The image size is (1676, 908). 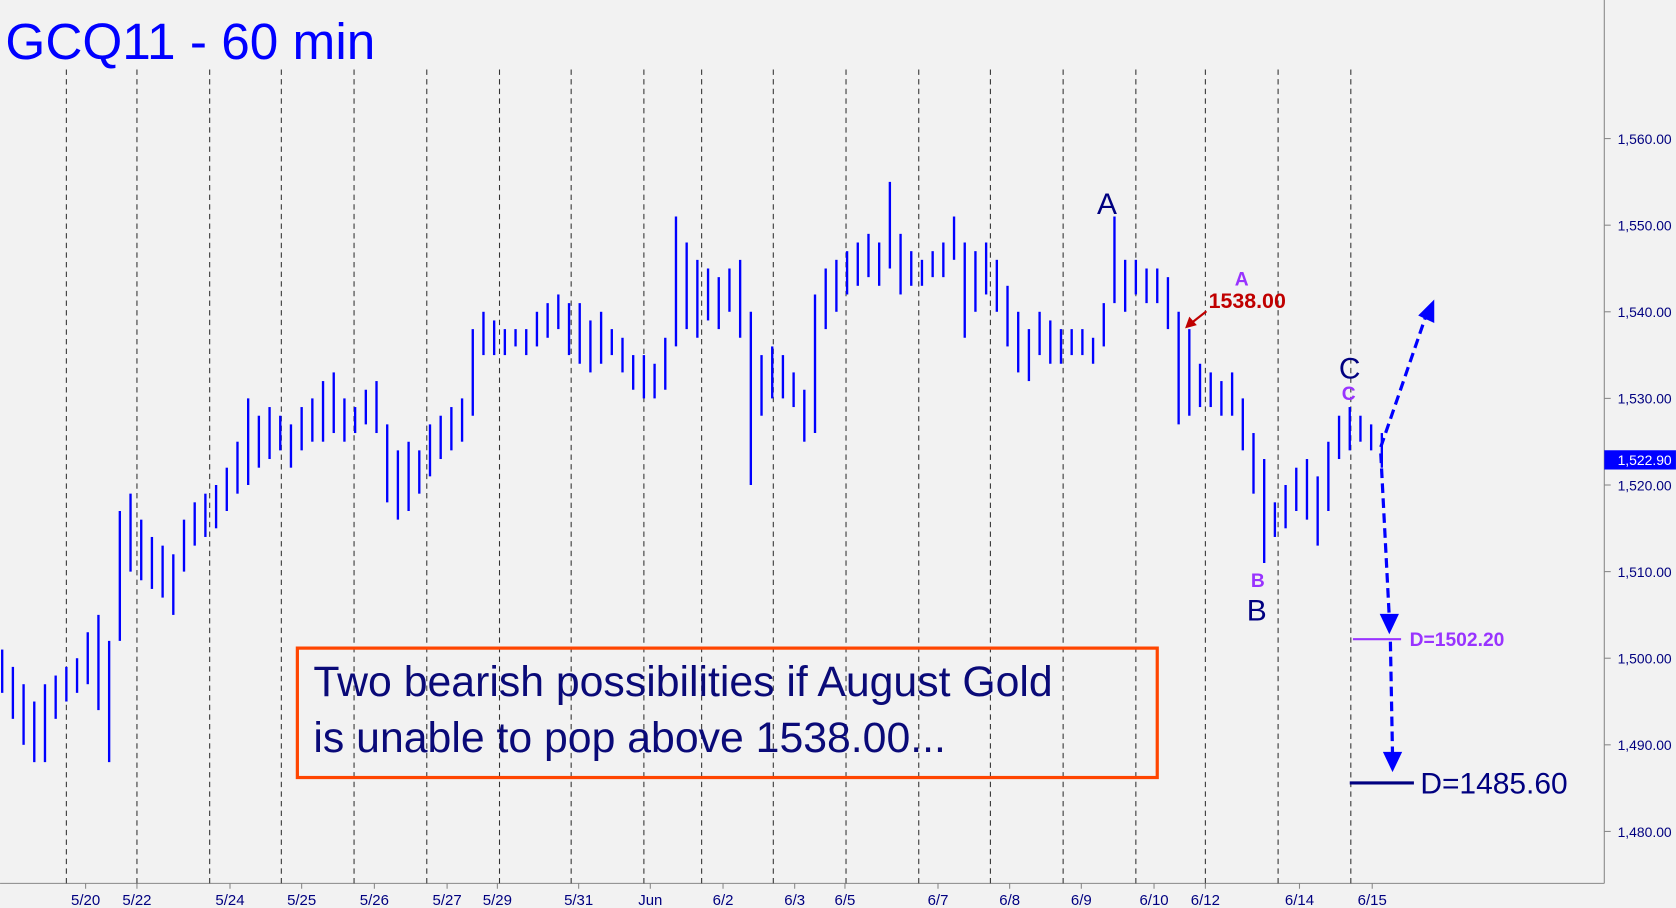 I want to click on x-tick-label: 6/12, so click(x=1205, y=900).